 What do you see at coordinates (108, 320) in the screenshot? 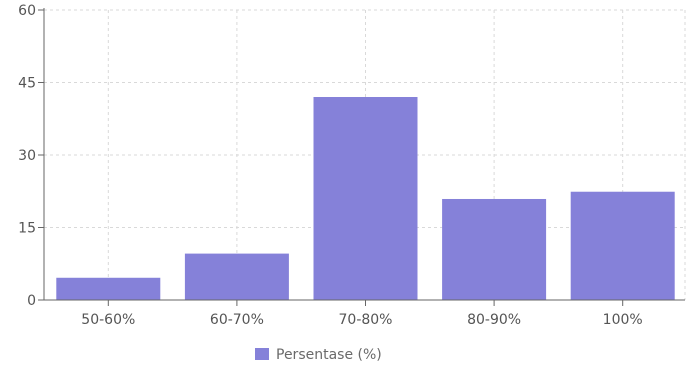
I see `x-tick-label: 50-60%` at bounding box center [108, 320].